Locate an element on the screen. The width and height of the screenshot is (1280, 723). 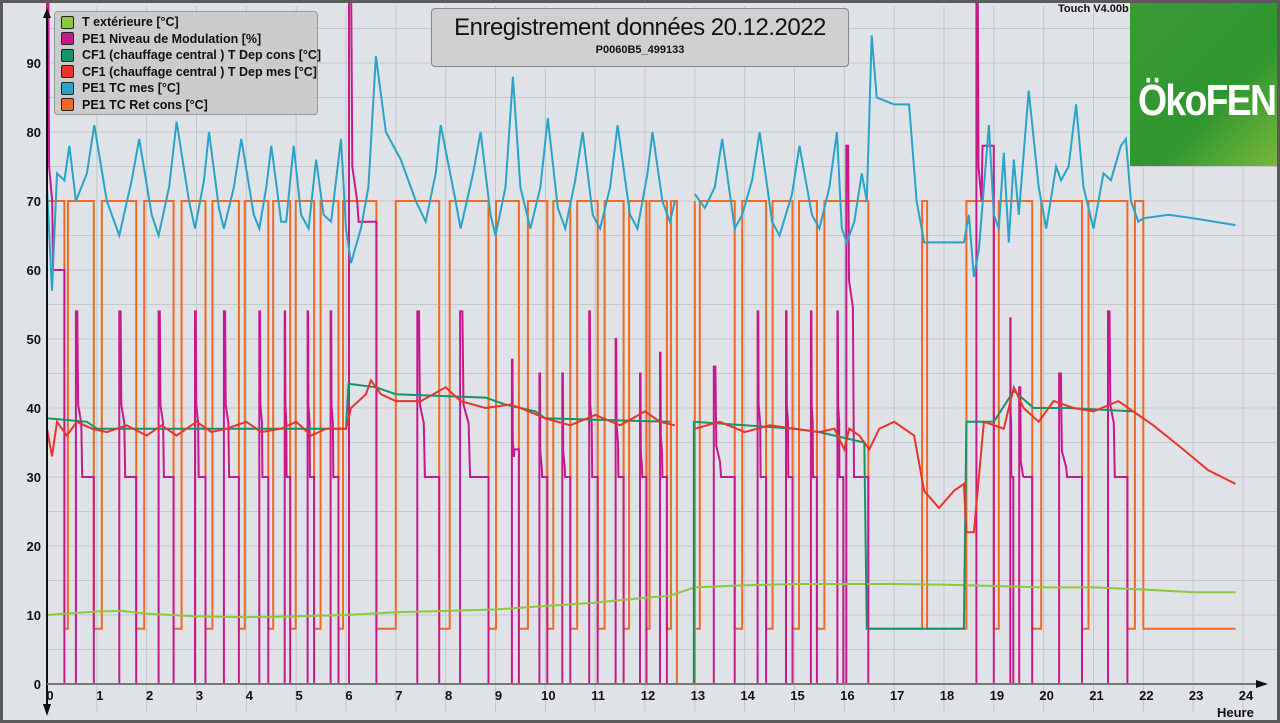
logo-text: ÖkoFEN is located at coordinates (1207, 100).